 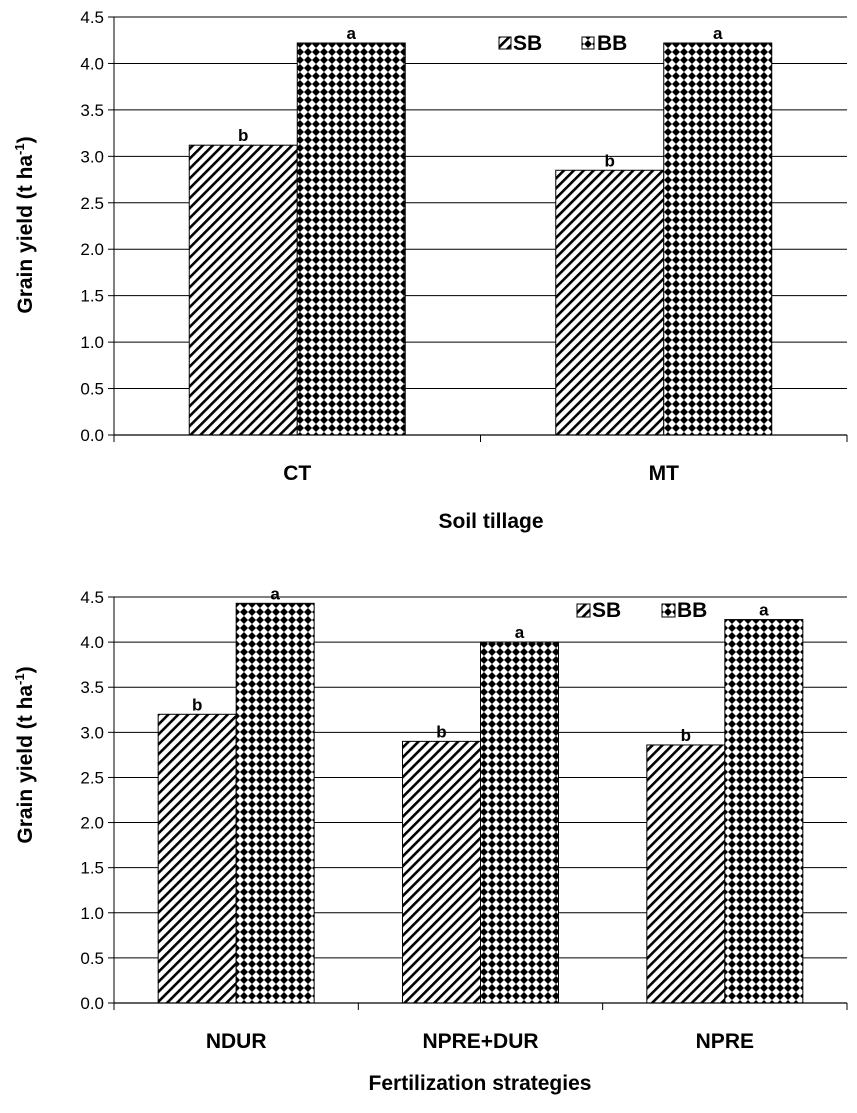 I want to click on x-tick-label: NPRE+DUR, so click(x=480, y=1041).